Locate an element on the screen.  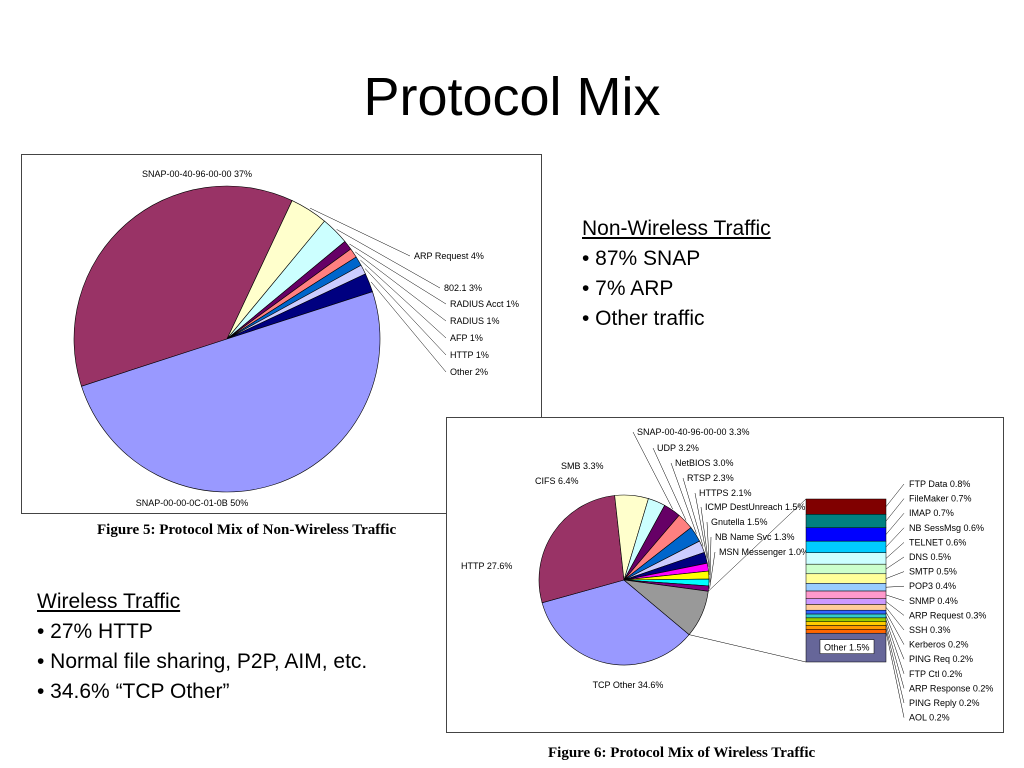
breakout-label: PING Reply 0.2% is located at coordinates (944, 703).